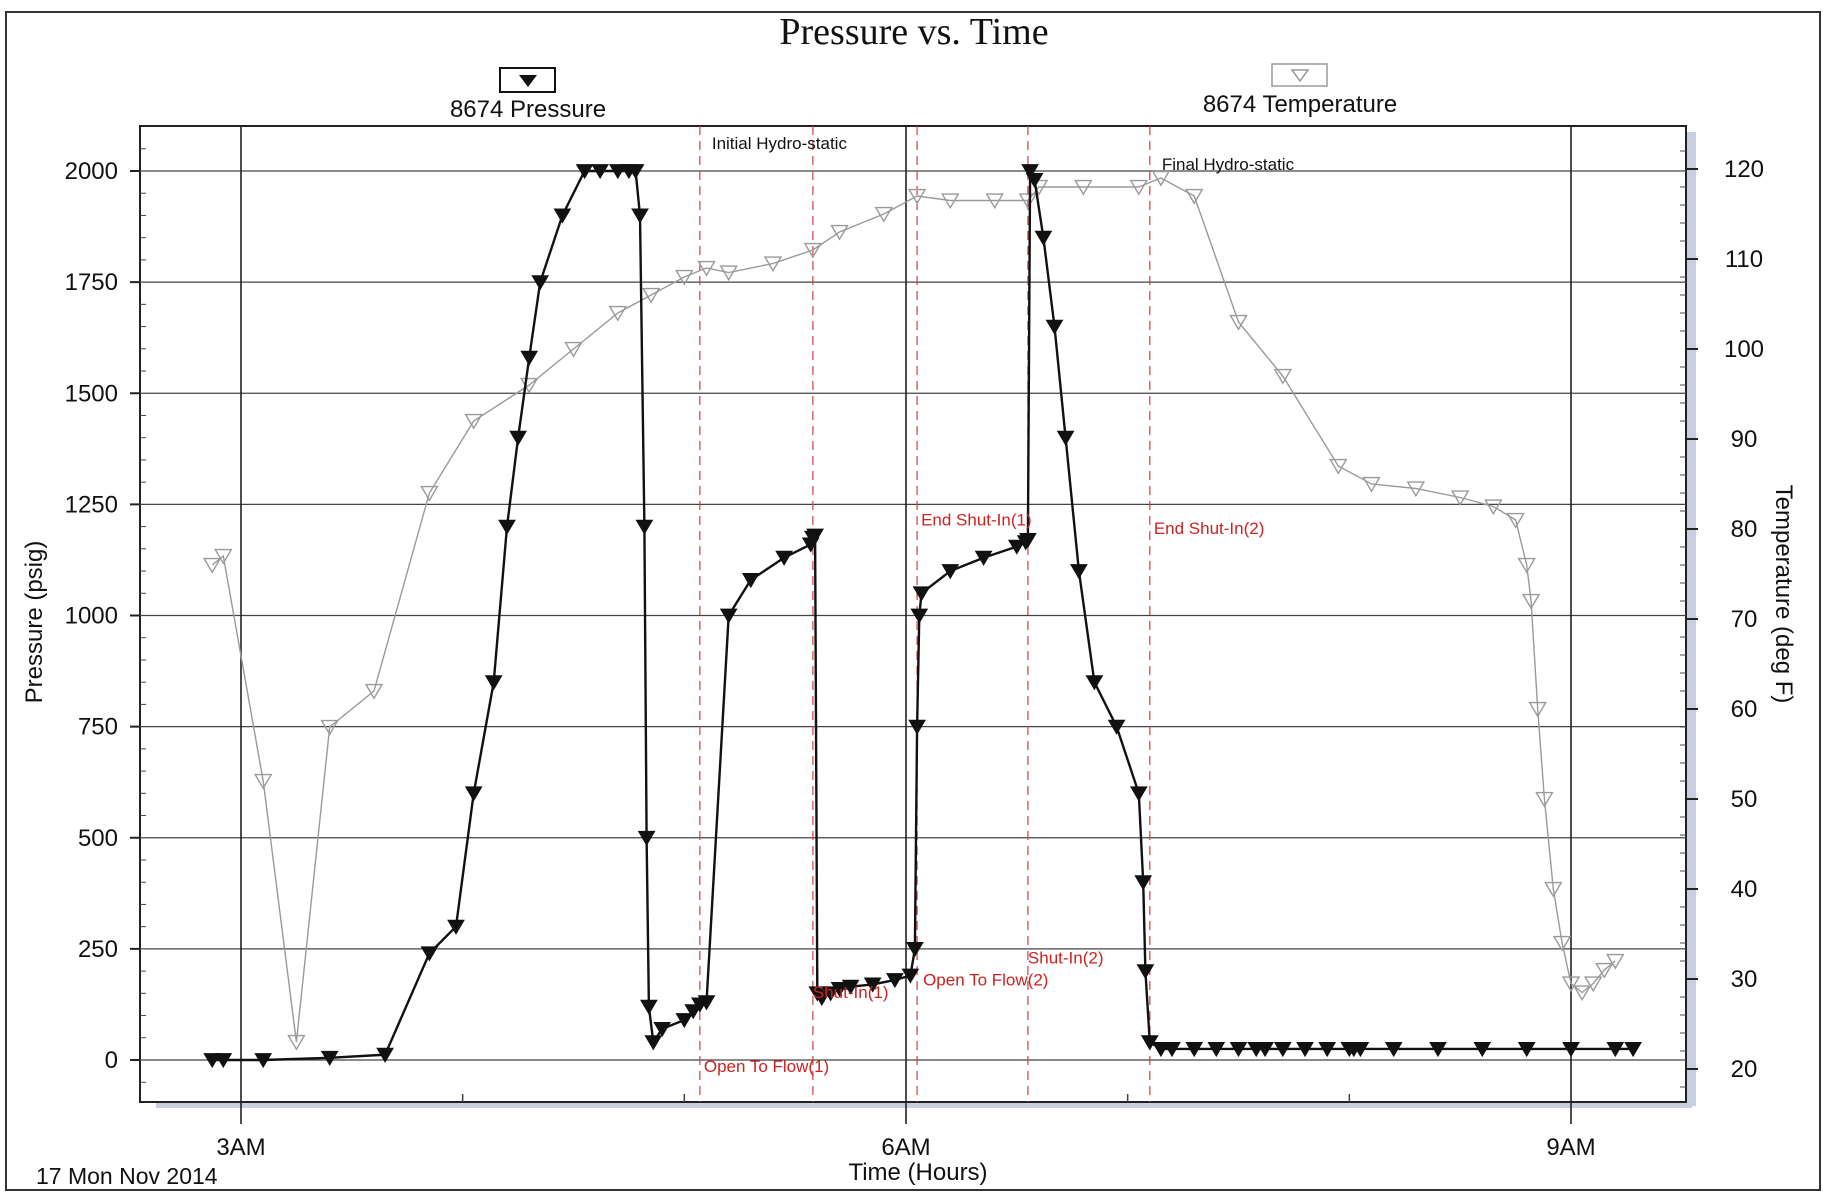 This screenshot has height=1196, width=1828. Describe the element at coordinates (34, 622) in the screenshot. I see `y-axis-label: Pressure (psig)` at that location.